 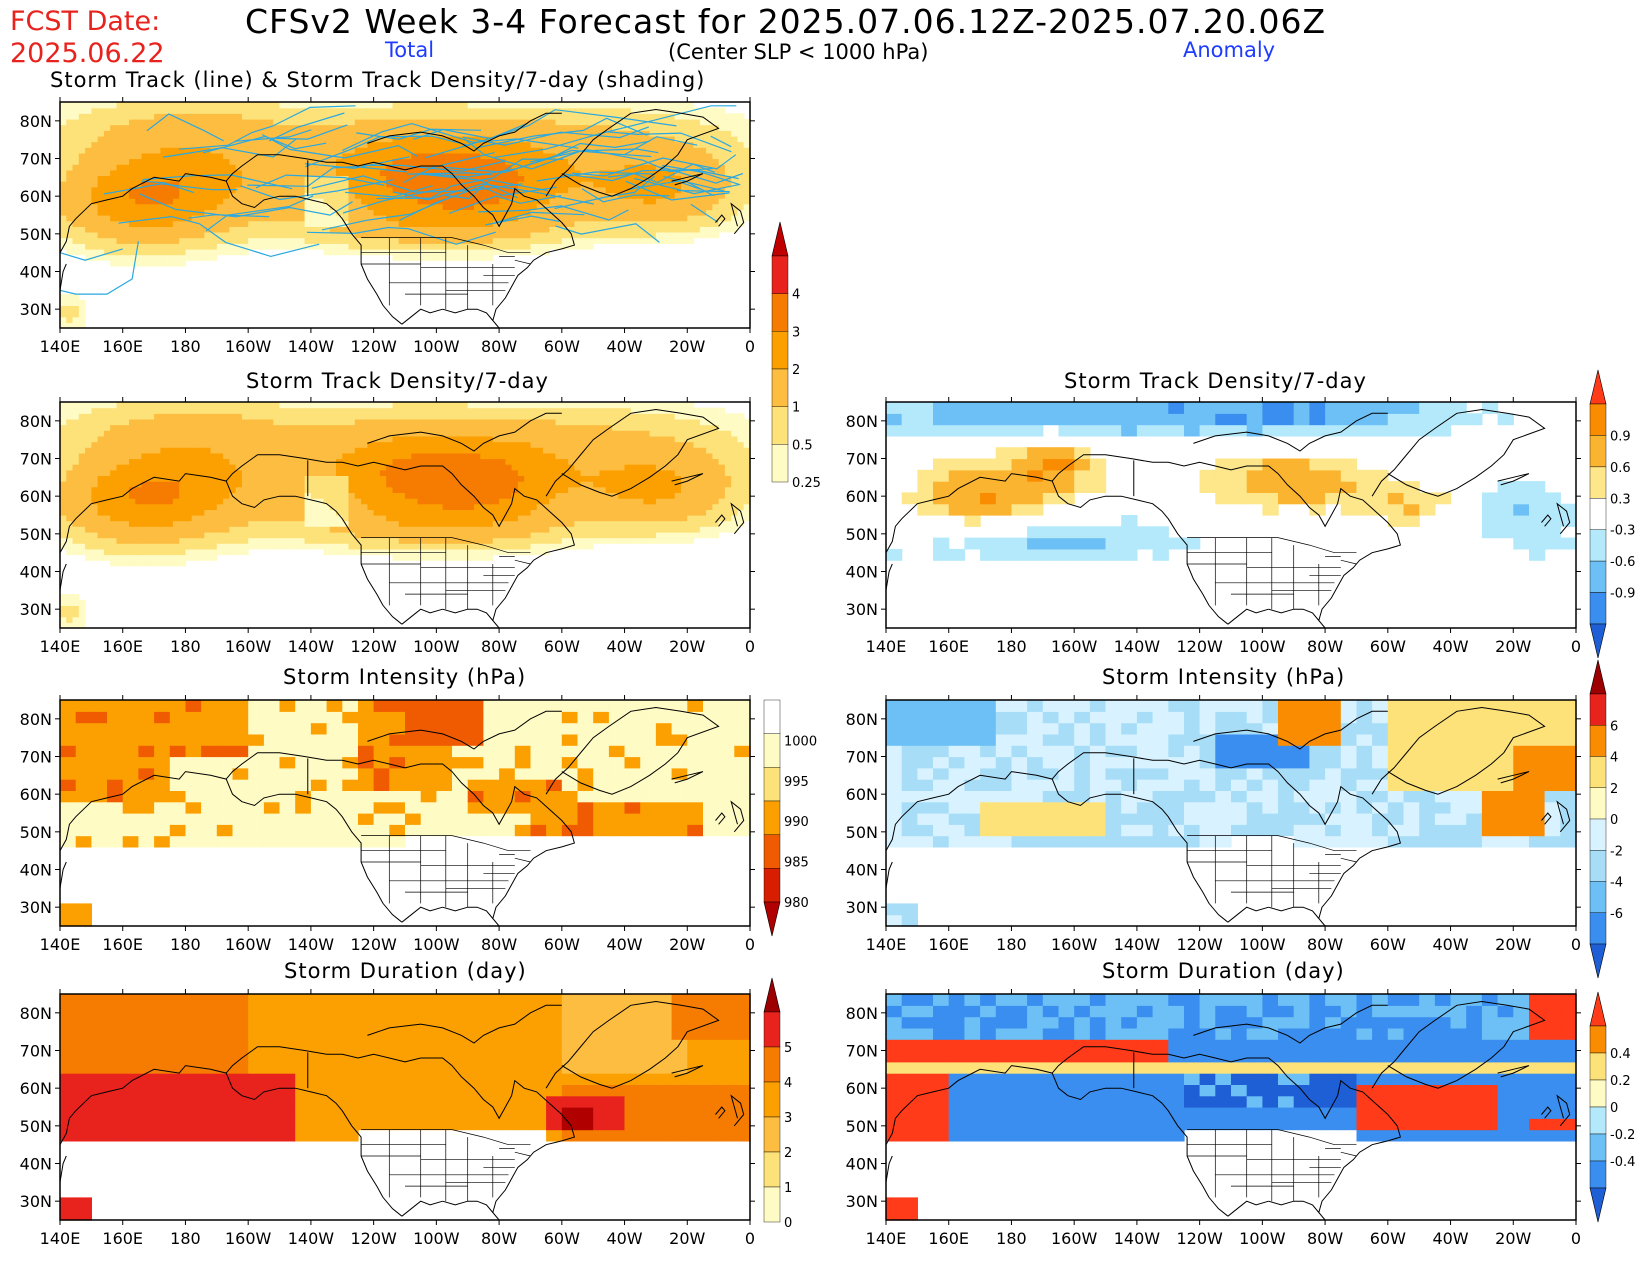 What do you see at coordinates (750, 346) in the screenshot?
I see `lon-label: 0` at bounding box center [750, 346].